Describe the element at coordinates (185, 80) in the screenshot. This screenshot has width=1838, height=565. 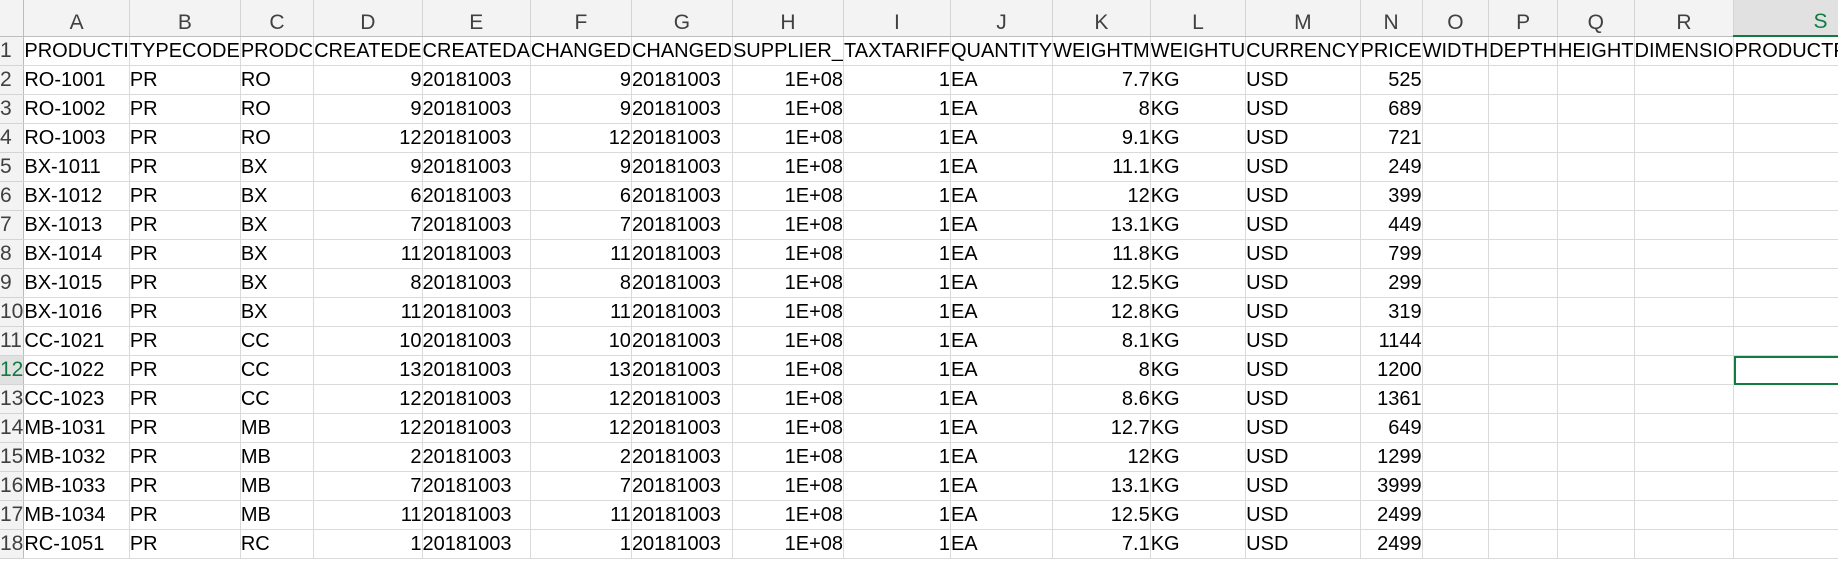
I see `cell-b2: PR` at that location.